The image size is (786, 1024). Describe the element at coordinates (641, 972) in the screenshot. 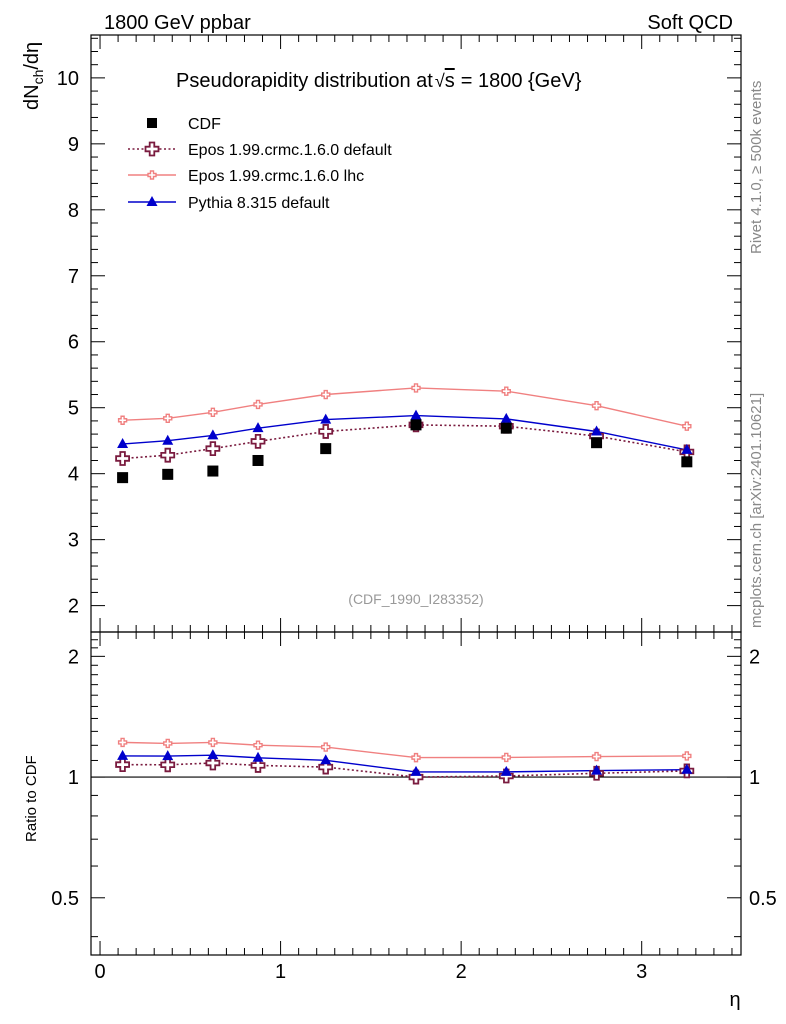

I see `x-tick-label: 3` at that location.